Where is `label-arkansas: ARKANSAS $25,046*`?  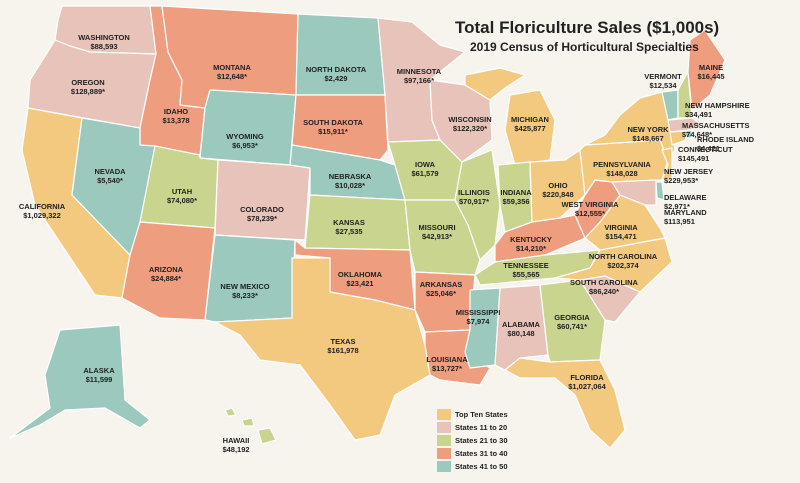
label-arkansas: ARKANSAS $25,046* is located at coordinates (441, 289).